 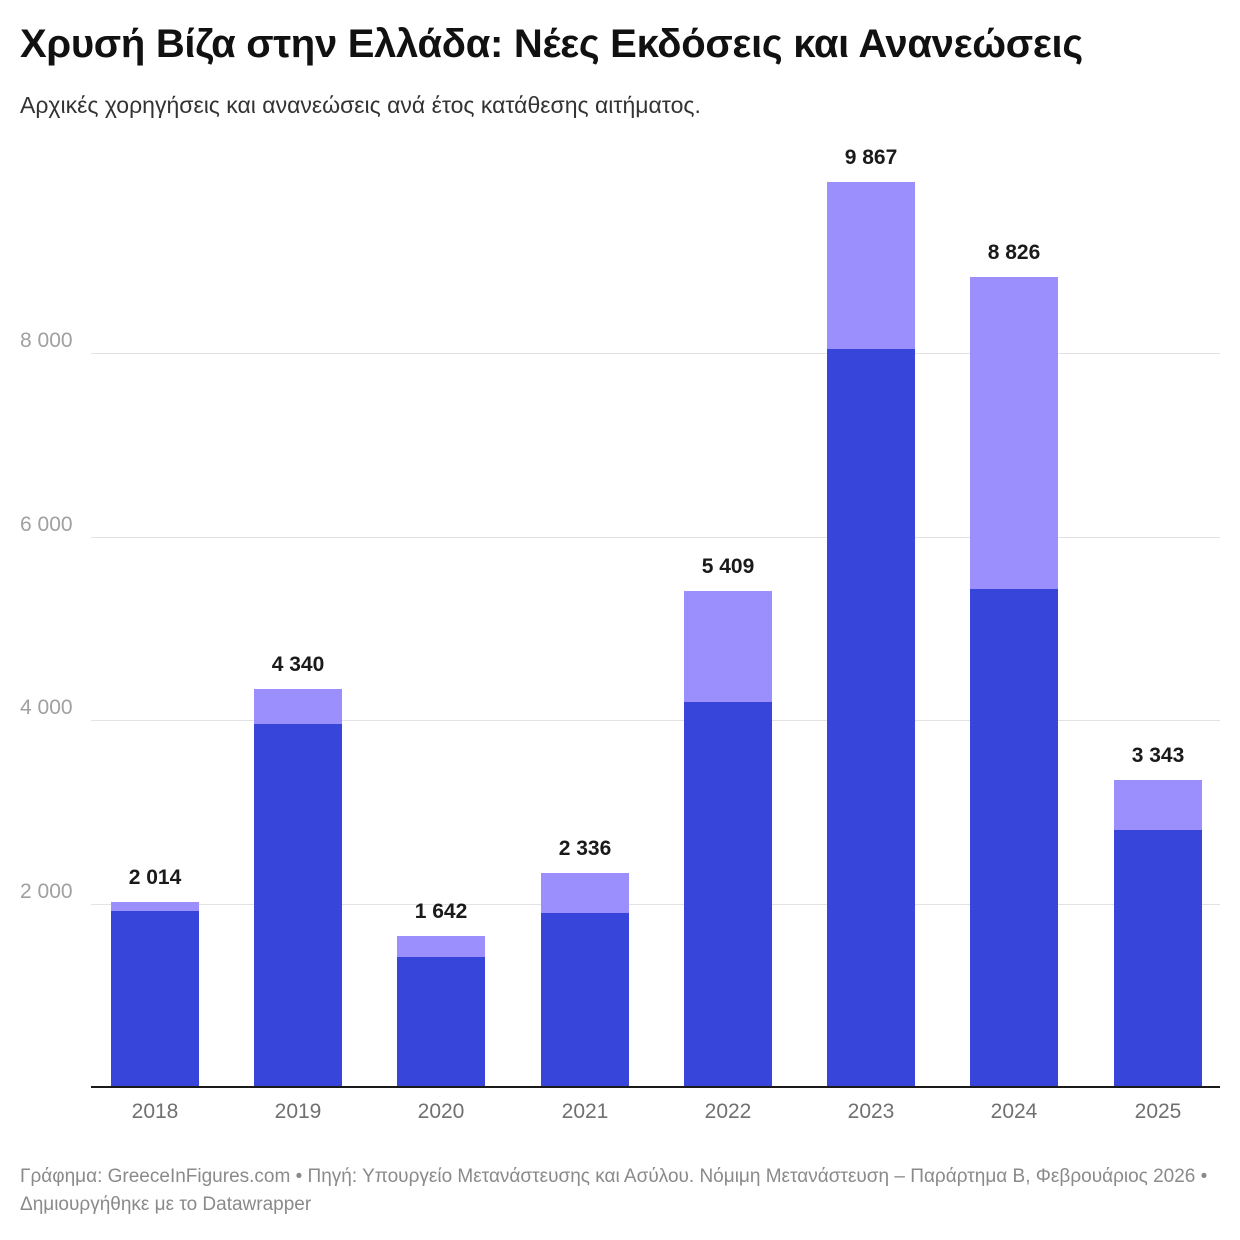 I want to click on x-tick-label: 2022, so click(x=728, y=1111).